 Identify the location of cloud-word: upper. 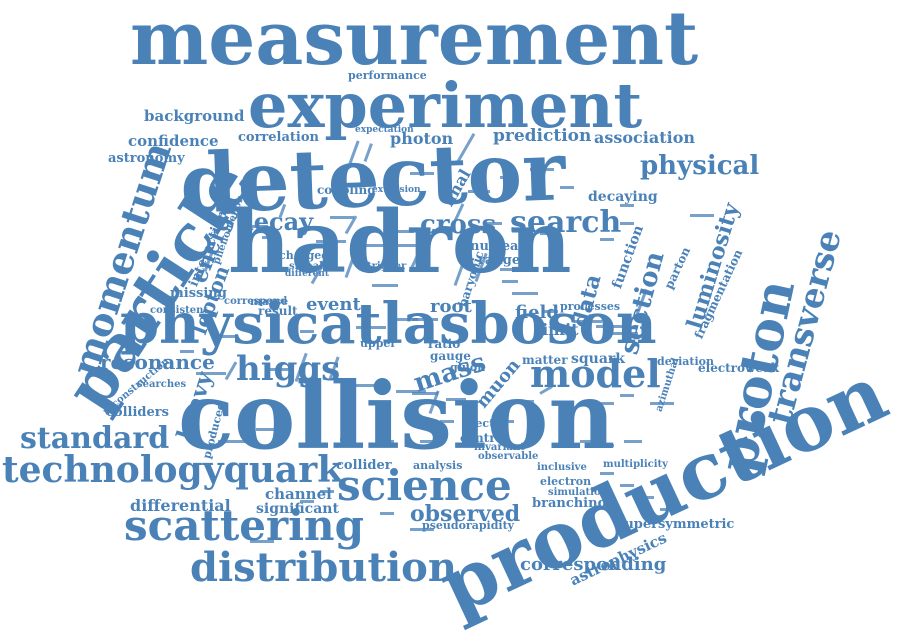
(378, 343).